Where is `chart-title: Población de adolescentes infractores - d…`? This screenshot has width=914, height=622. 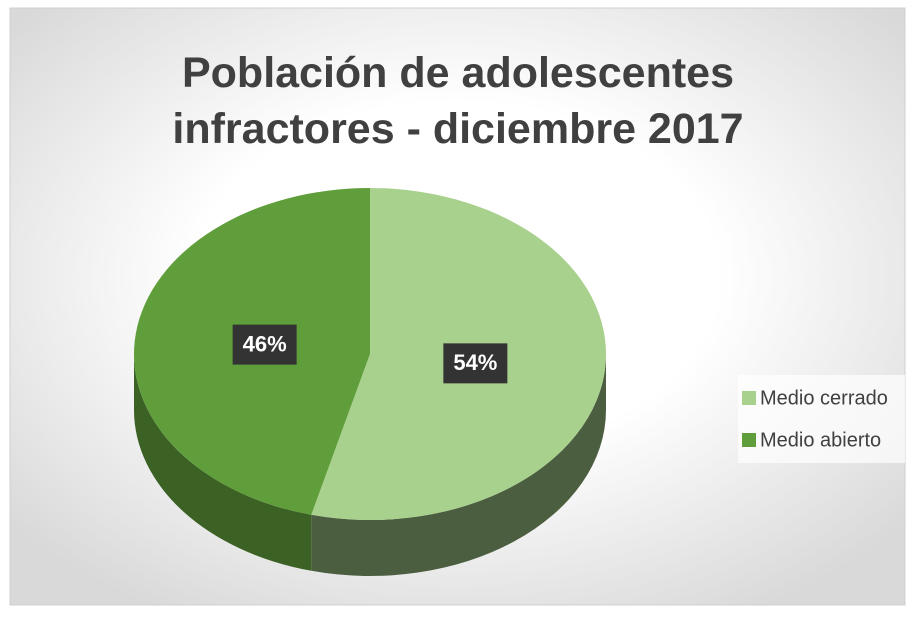 chart-title: Población de adolescentes infractores - d… is located at coordinates (457, 101).